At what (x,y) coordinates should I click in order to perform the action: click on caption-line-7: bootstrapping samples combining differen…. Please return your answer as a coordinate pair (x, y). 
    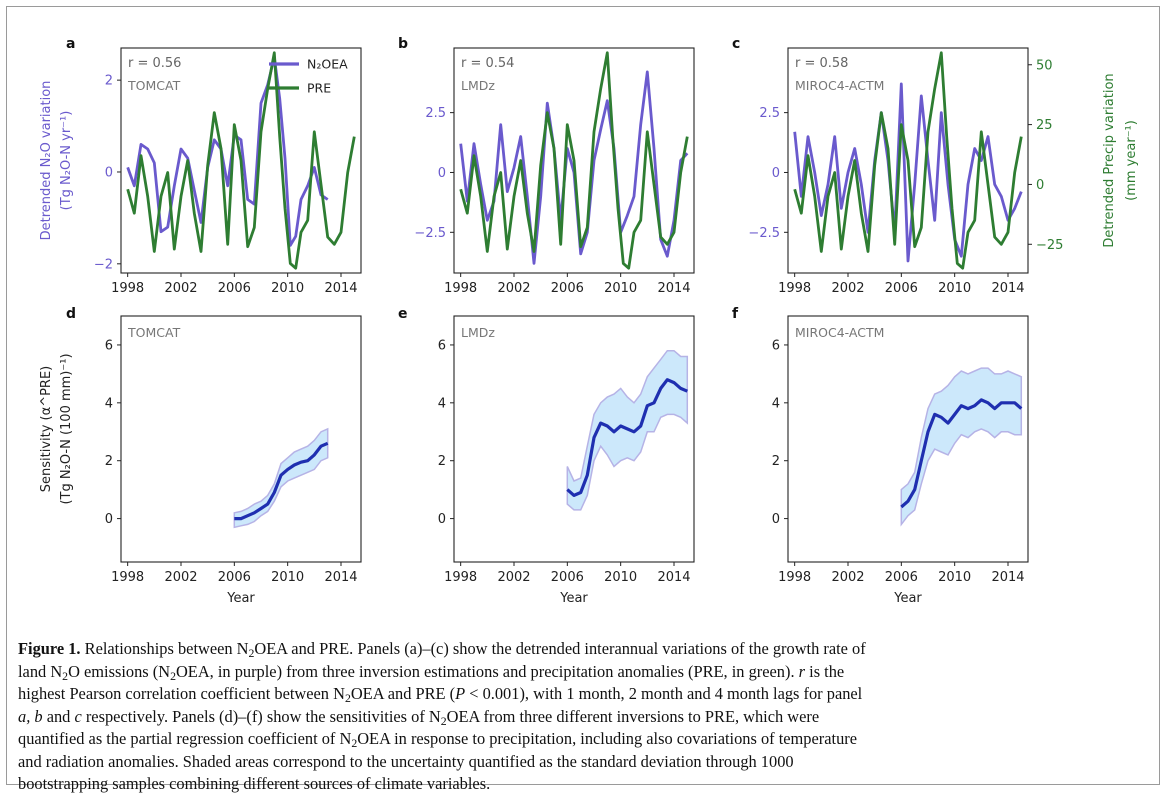
    Looking at the image, I should click on (254, 783).